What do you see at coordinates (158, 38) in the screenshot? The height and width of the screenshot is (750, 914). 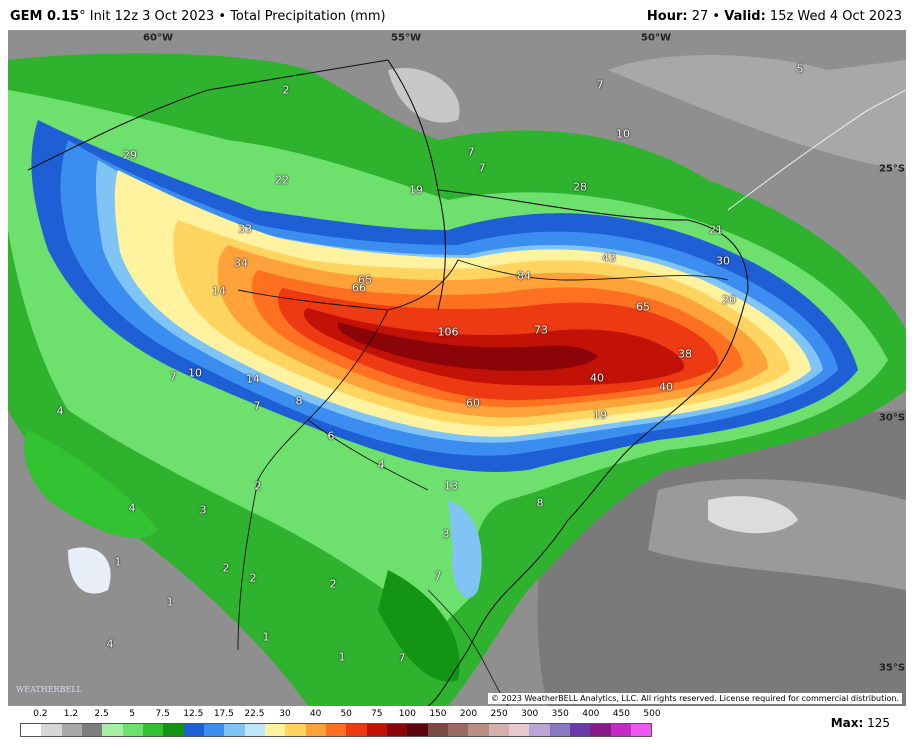 I see `coord-label: 60°W` at bounding box center [158, 38].